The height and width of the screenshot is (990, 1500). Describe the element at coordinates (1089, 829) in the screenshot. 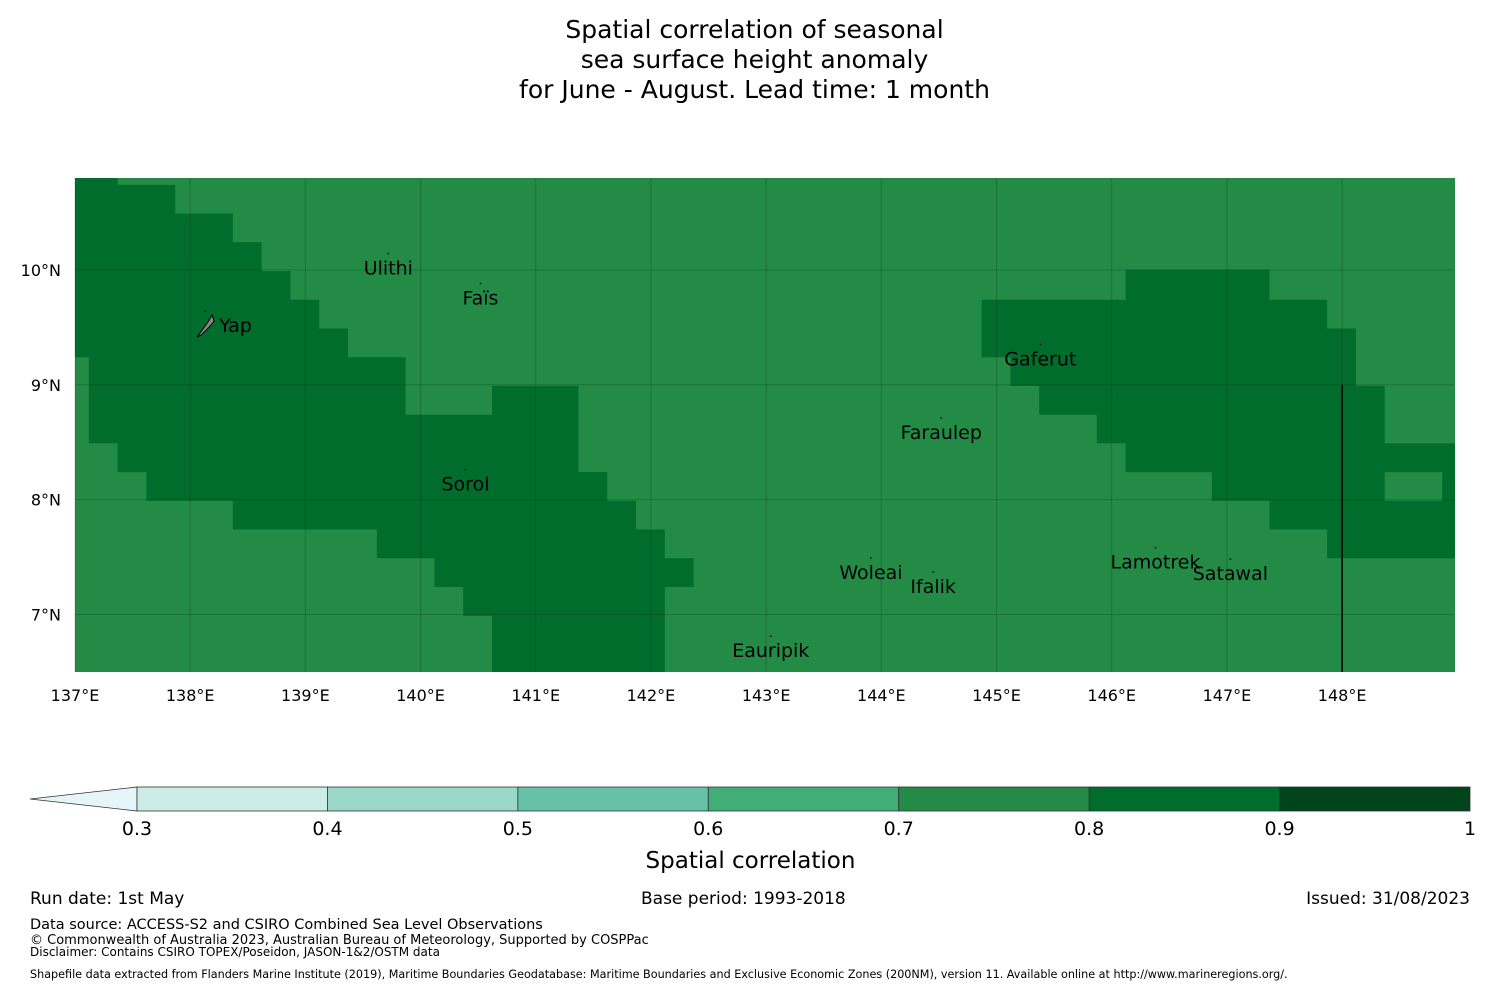

I see `colorbar-tick-label: 0.8` at that location.